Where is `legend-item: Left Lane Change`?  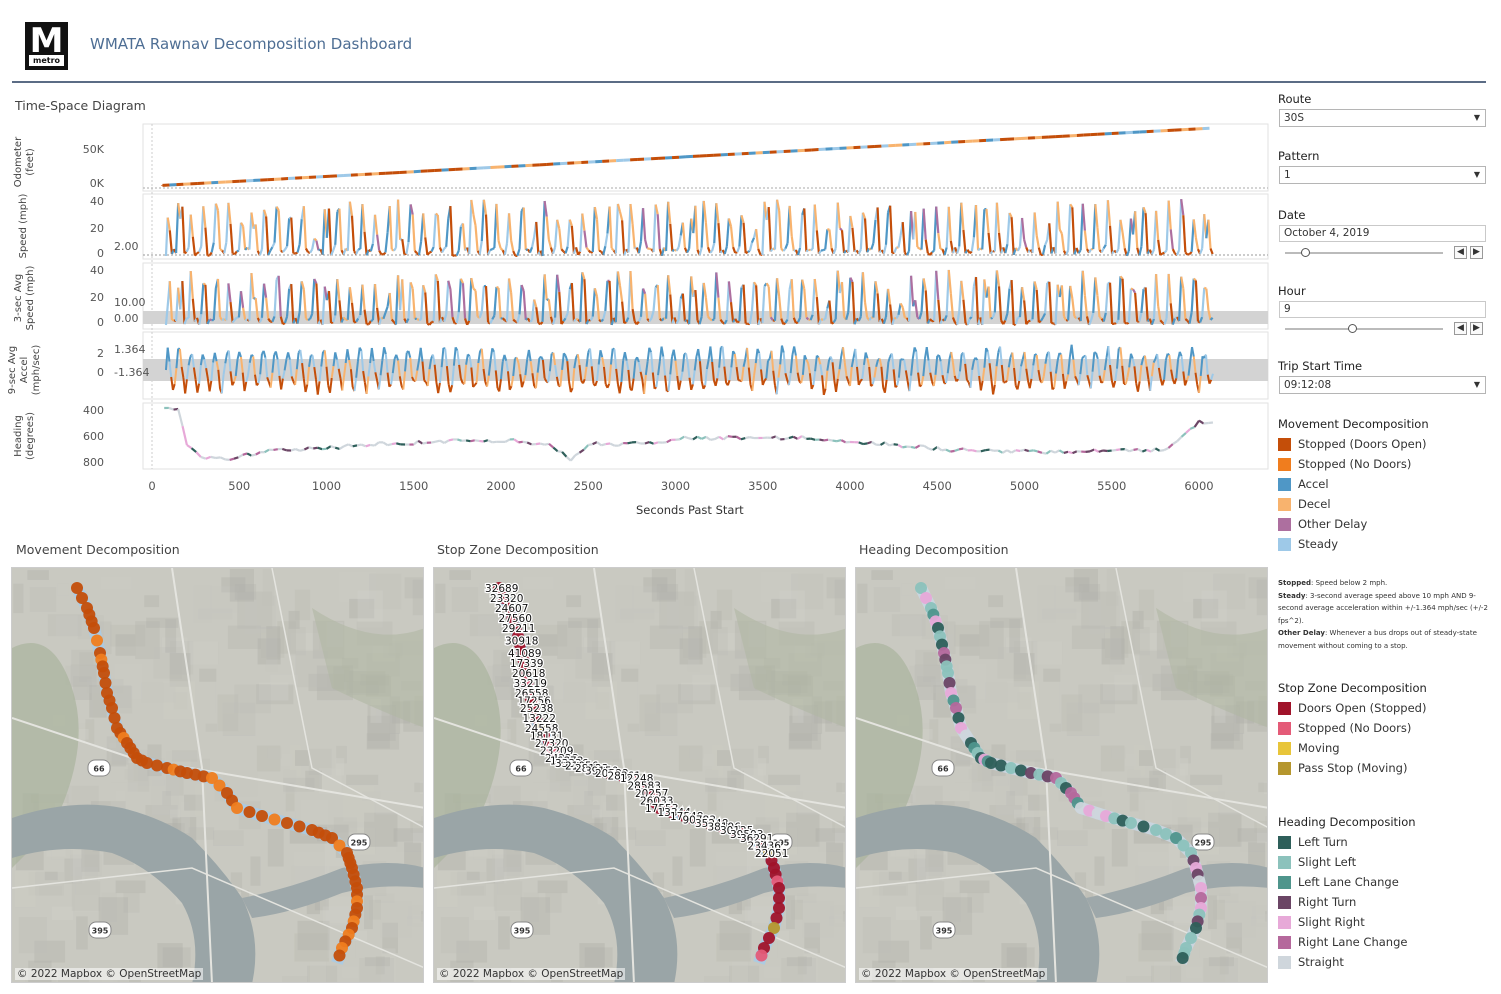
legend-item: Left Lane Change is located at coordinates (1385, 882).